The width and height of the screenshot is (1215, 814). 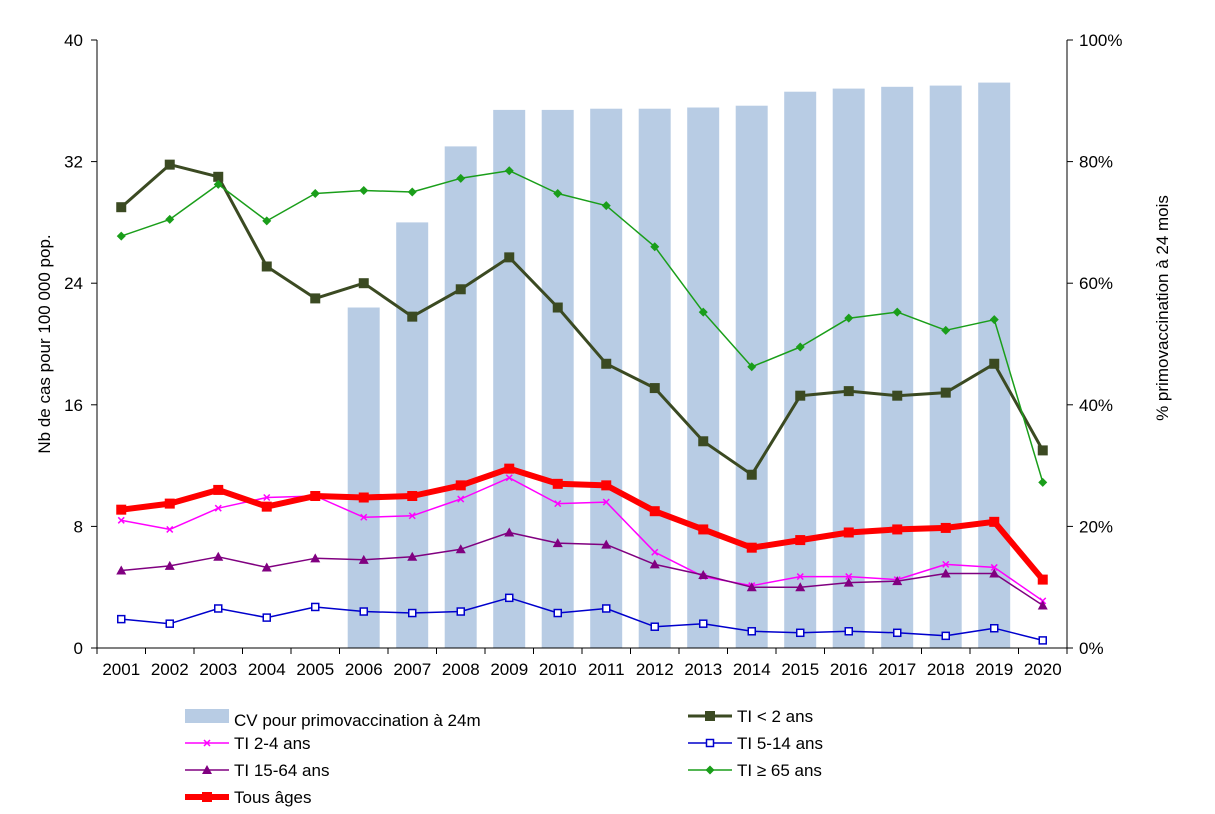 I want to click on y-left-tick-label: 32, so click(x=73, y=162).